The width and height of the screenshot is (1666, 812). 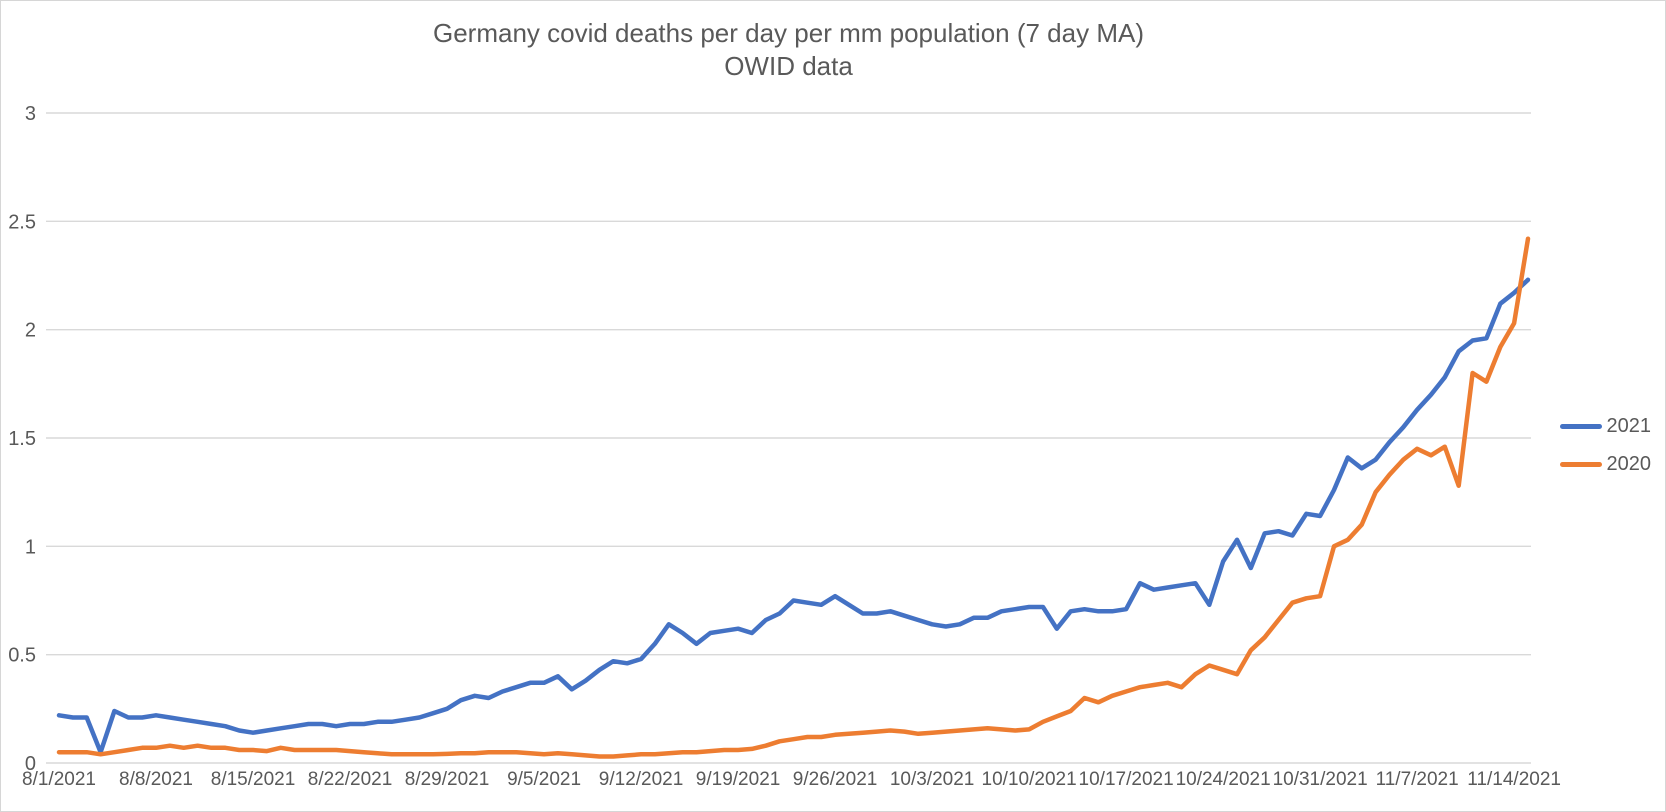 What do you see at coordinates (1417, 779) in the screenshot?
I see `x-tick-label: 11/7/2021` at bounding box center [1417, 779].